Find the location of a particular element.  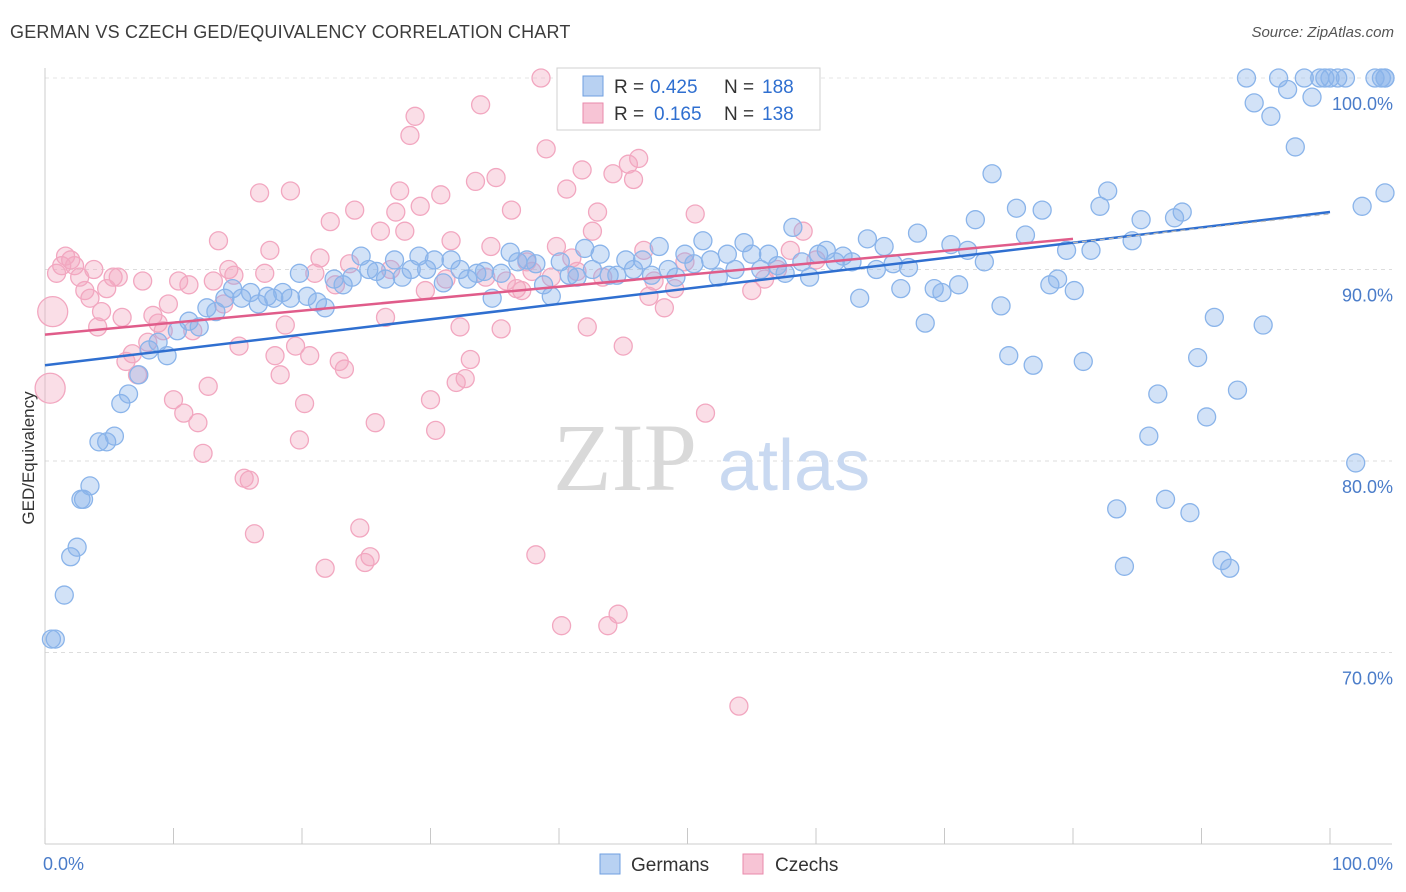

czechs-legend-swatch is located at coordinates (593, 113).